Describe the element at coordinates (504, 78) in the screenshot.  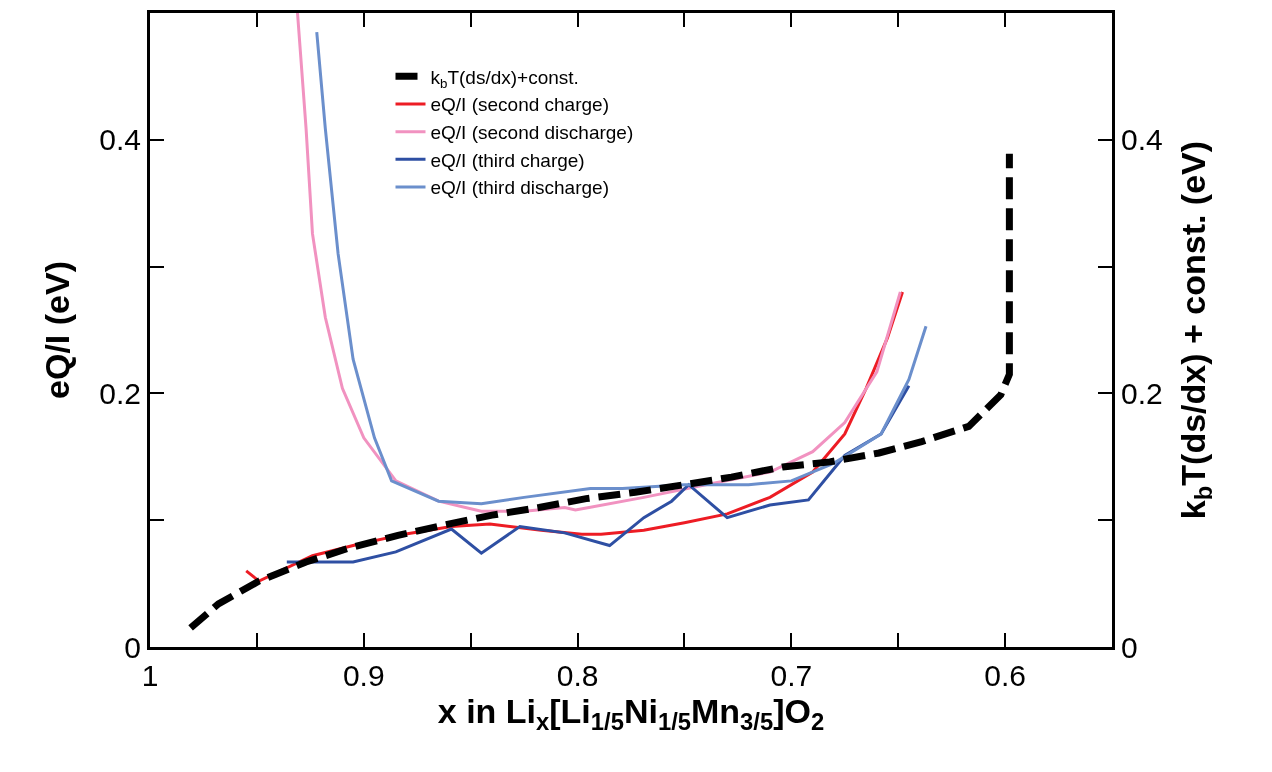
I see `legend-label: k$_{b}$T(ds/dx)+const.` at that location.